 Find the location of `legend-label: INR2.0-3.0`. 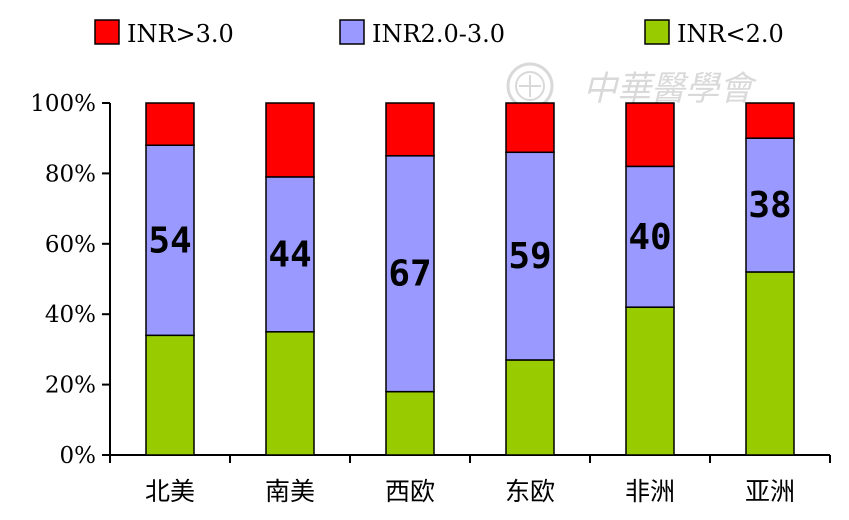

legend-label: INR2.0-3.0 is located at coordinates (438, 34).